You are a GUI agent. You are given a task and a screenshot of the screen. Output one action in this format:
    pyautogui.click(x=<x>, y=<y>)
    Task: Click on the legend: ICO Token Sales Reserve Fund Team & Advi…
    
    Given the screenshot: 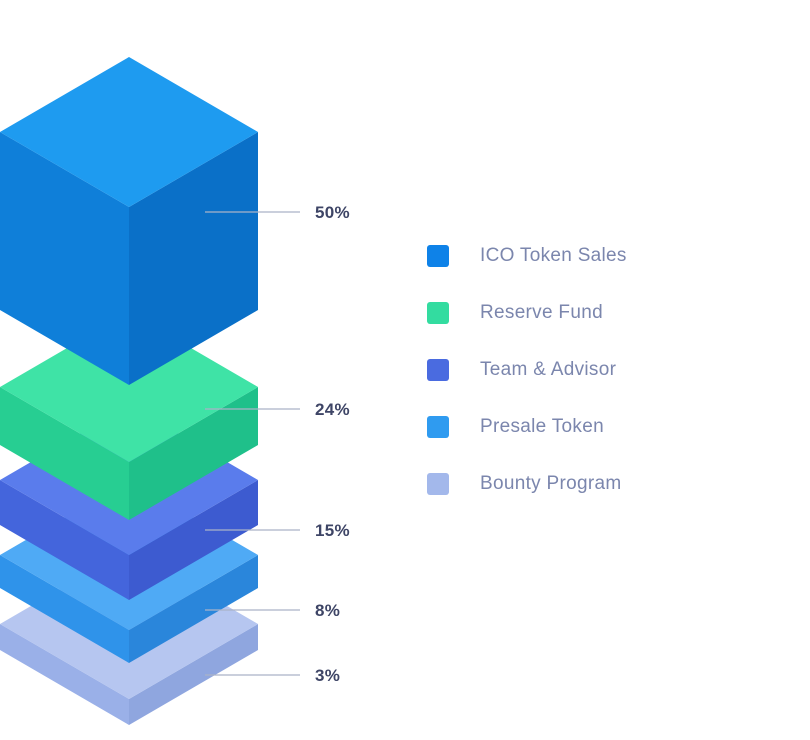 What is the action you would take?
    pyautogui.click(x=527, y=370)
    